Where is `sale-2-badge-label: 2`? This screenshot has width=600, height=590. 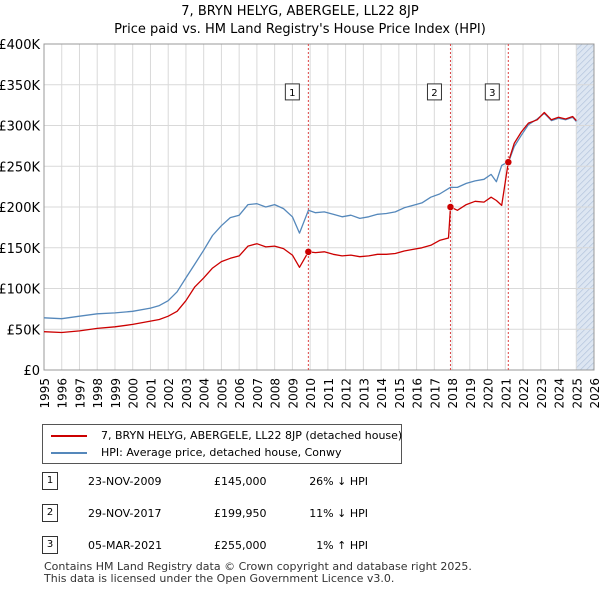 sale-2-badge-label: 2 is located at coordinates (434, 93).